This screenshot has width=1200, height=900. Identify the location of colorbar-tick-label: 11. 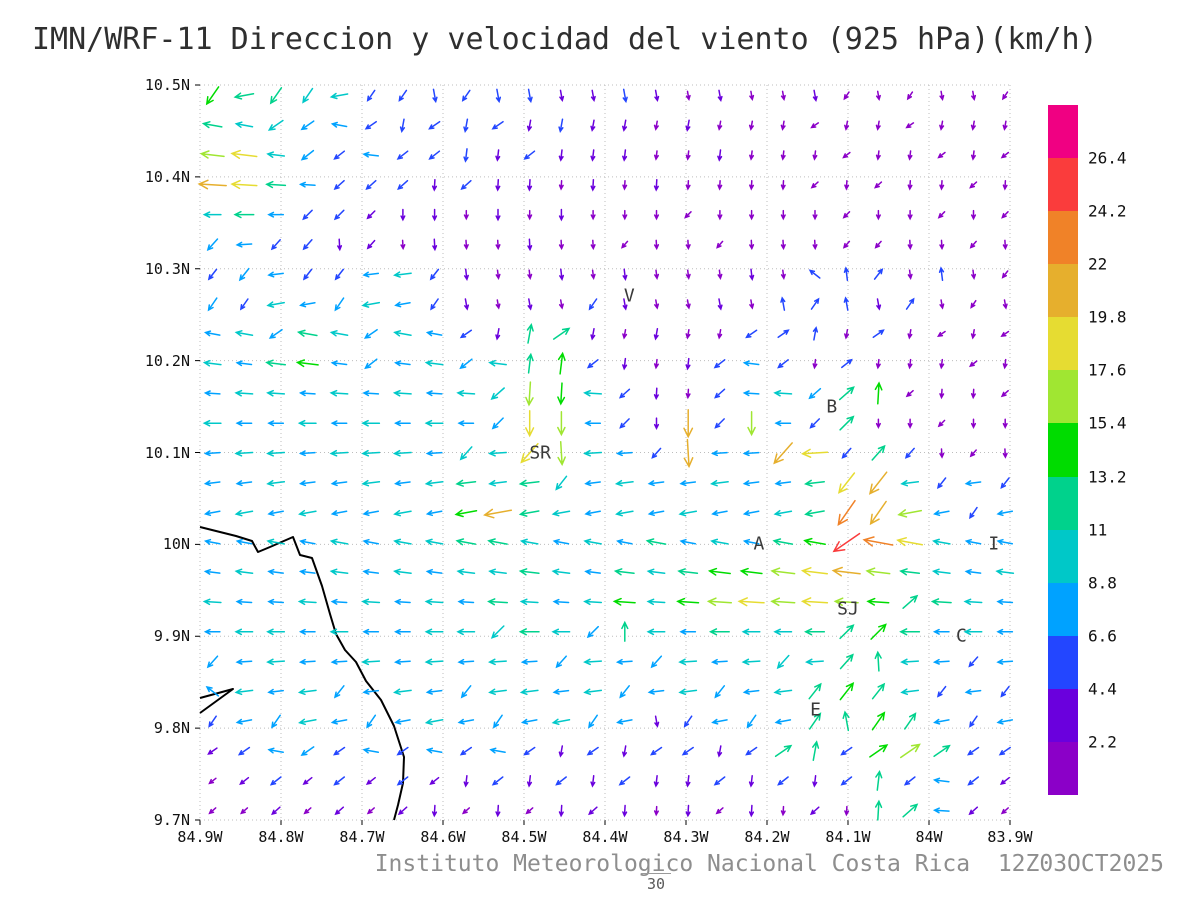
(1098, 530).